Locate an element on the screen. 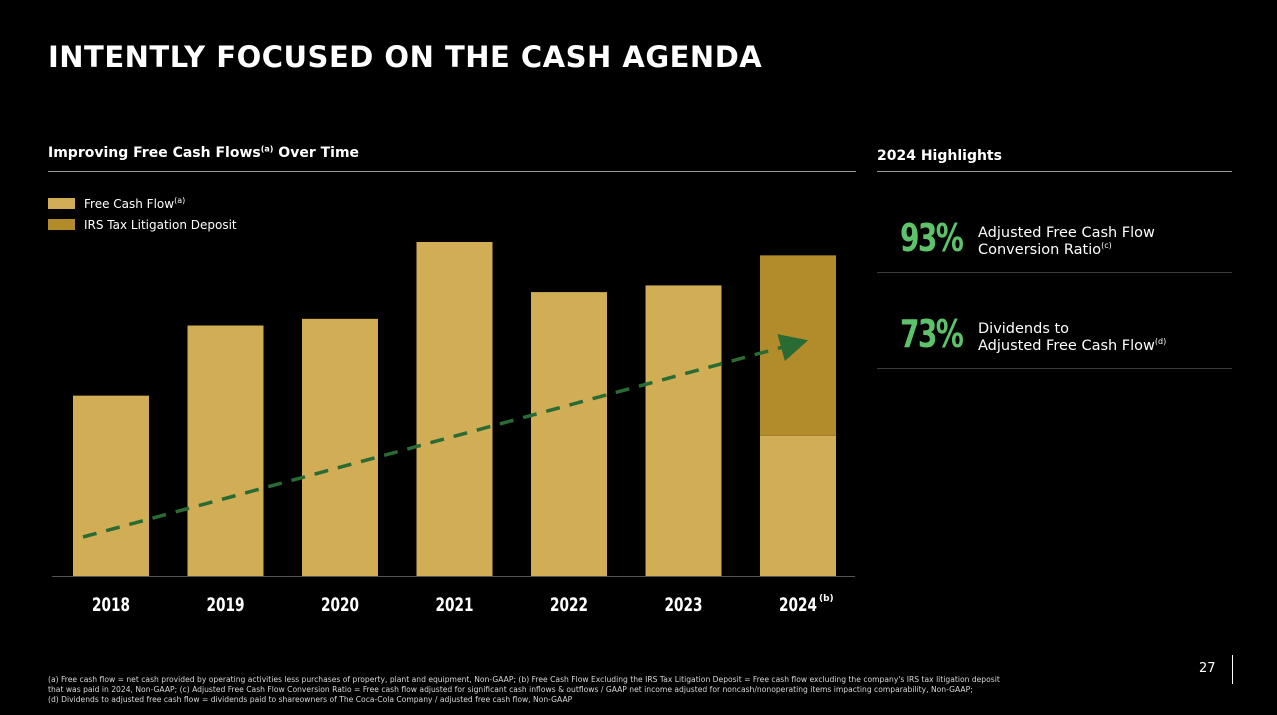 This screenshot has height=715, width=1277. legend-label-irs-deposit-text: IRS Tax Litigation Deposit is located at coordinates (160, 224).